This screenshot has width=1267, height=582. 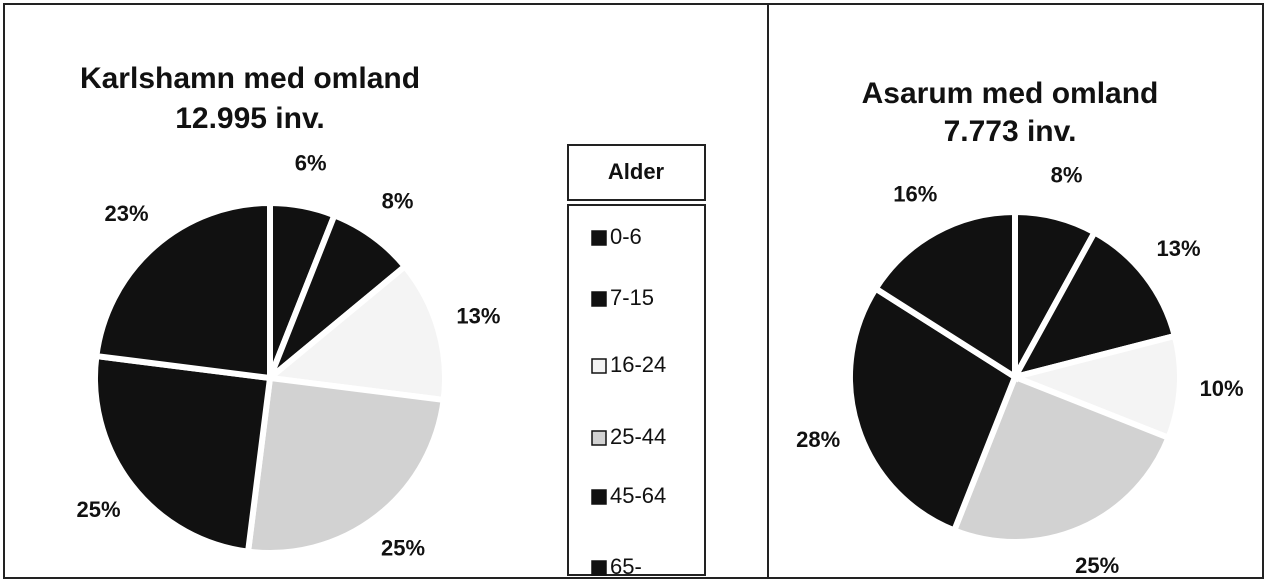 I want to click on data-label: 16%, so click(x=915, y=193).